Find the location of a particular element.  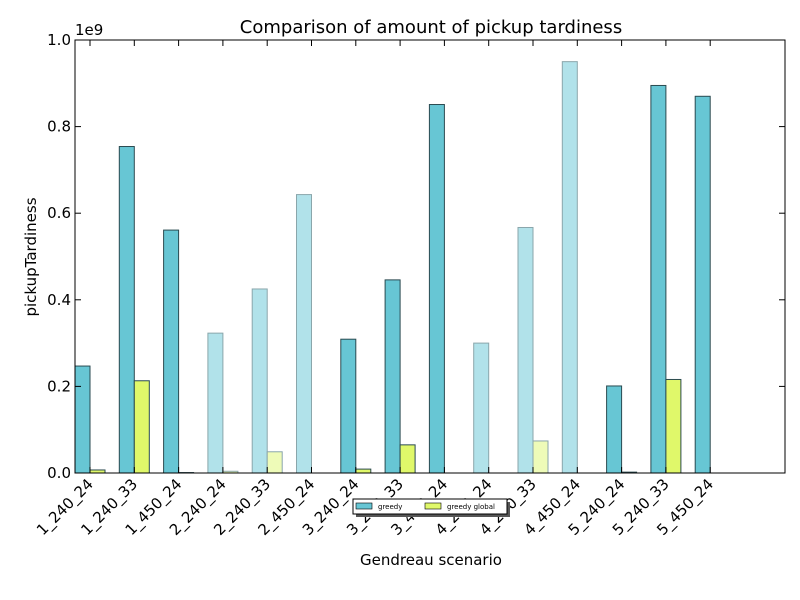

legend: greedy greedy global is located at coordinates (431, 507).